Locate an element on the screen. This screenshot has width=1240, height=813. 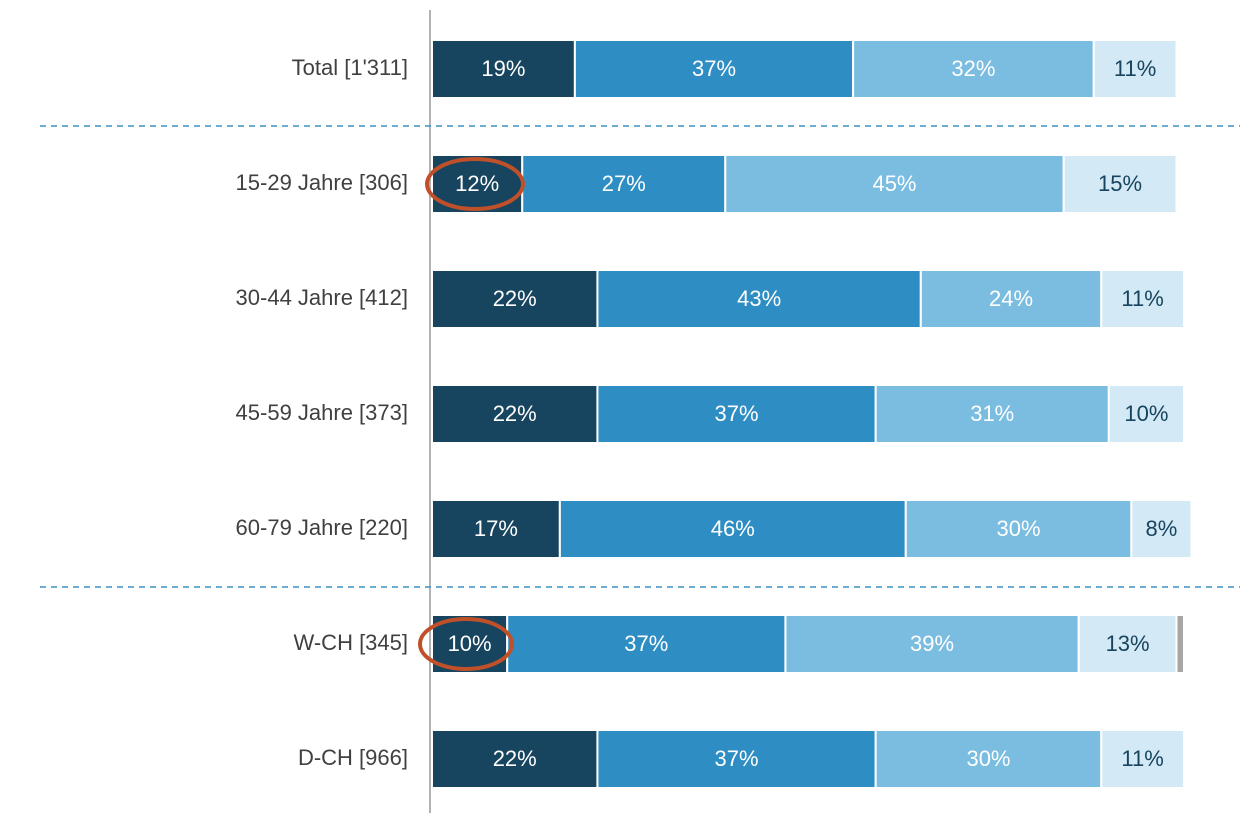
data-label: 45% is located at coordinates (894, 183).